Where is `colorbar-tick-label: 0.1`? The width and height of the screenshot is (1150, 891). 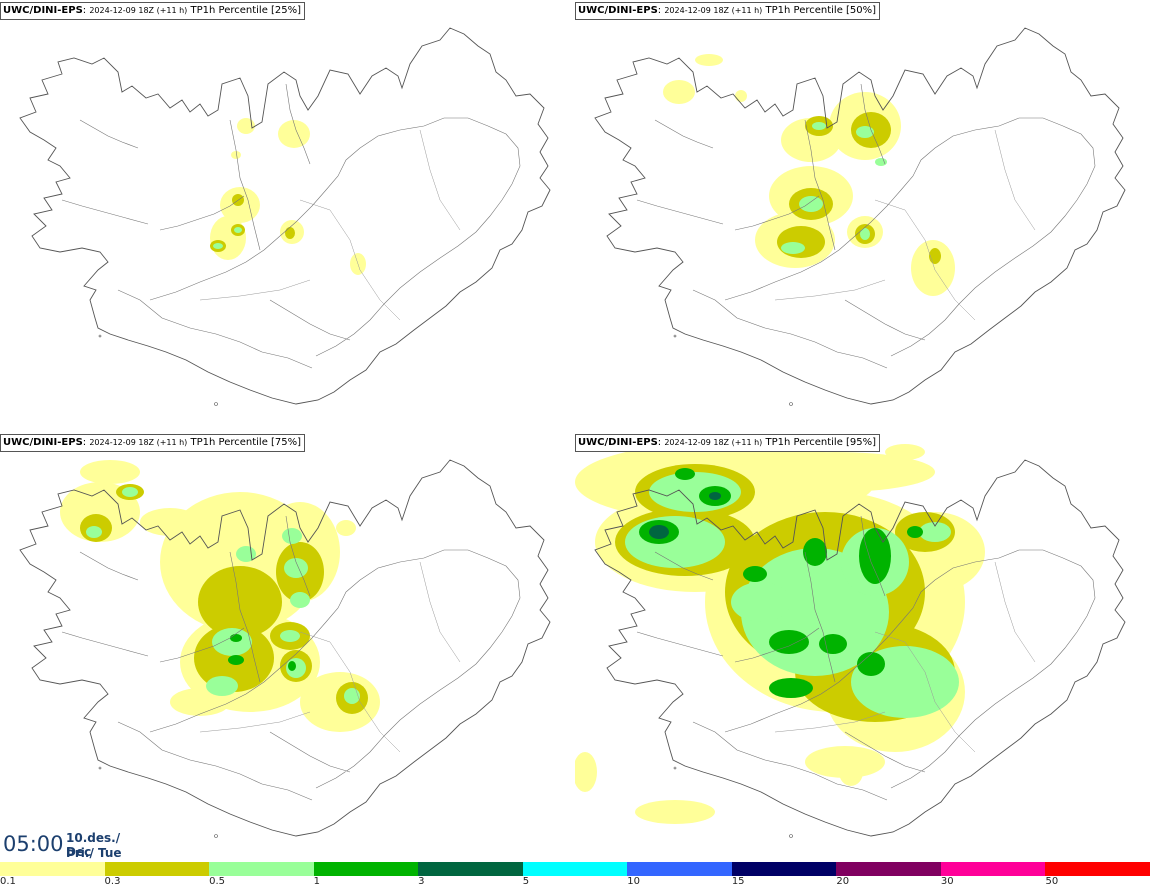 colorbar-tick-label: 0.1 is located at coordinates (8, 881).